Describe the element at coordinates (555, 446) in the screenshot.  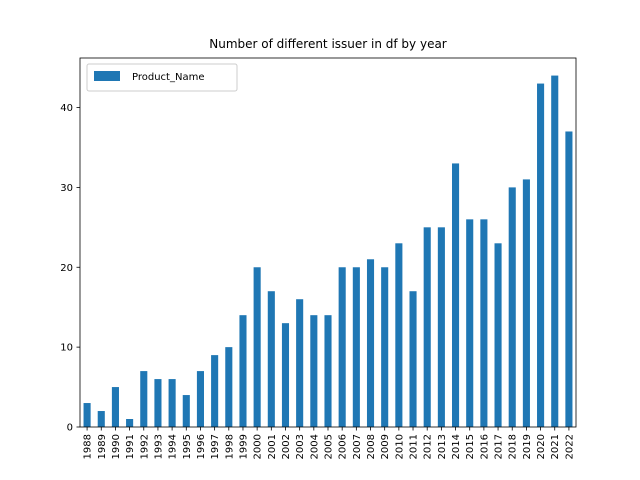
I see `x-tick-label-2021: 2021` at that location.